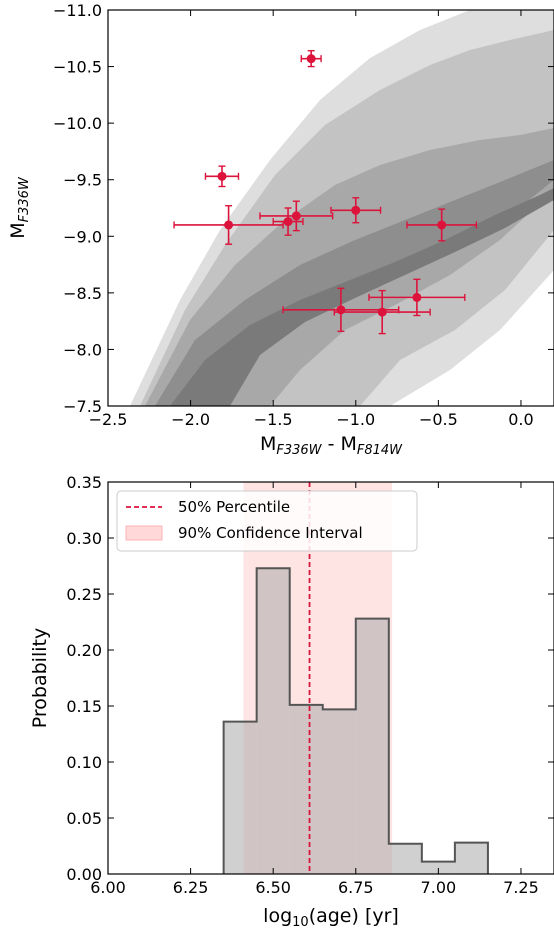 The image size is (554, 932). I want to click on cmd-x-tick-label: −1.5, so click(273, 419).